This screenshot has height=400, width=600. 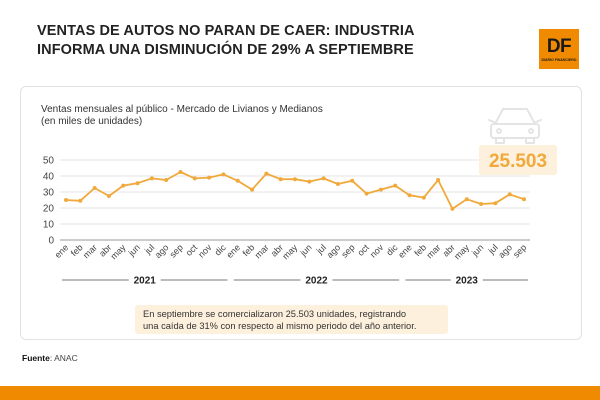 What do you see at coordinates (559, 46) in the screenshot?
I see `logo-text: DF` at bounding box center [559, 46].